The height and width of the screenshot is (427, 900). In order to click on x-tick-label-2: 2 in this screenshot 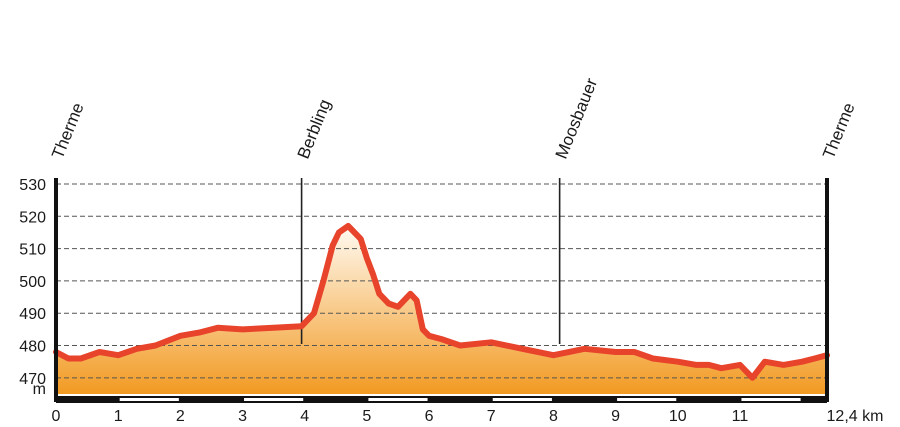, I will do `click(180, 416)`.